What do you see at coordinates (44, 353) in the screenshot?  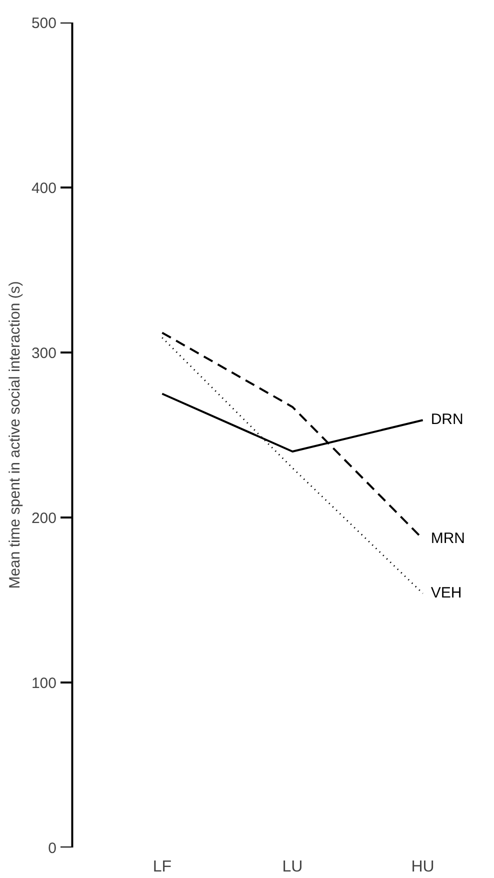 I see `y-tick-label: 300` at bounding box center [44, 353].